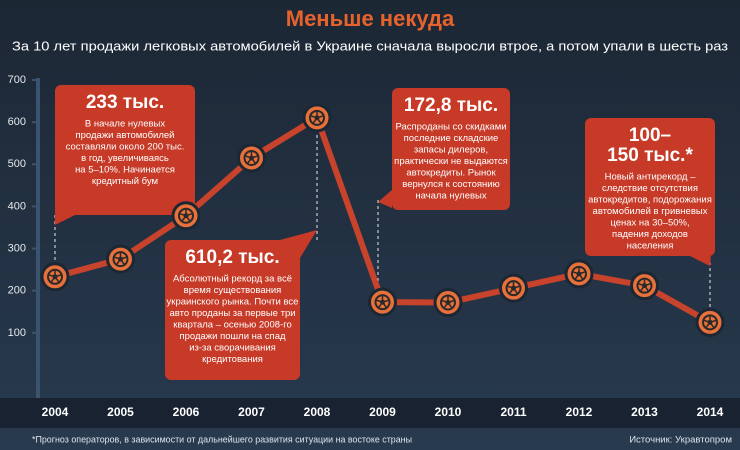 The image size is (740, 450). What do you see at coordinates (382, 412) in the screenshot?
I see `x-tick-label: 2009` at bounding box center [382, 412].